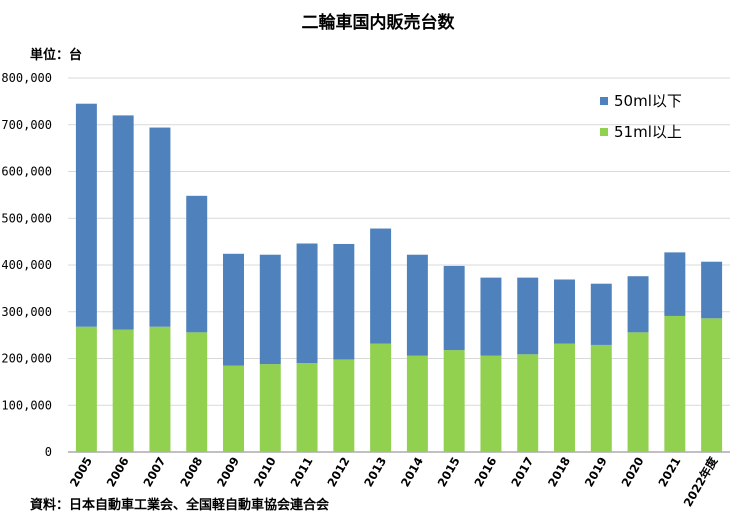 This screenshot has width=756, height=529. What do you see at coordinates (378, 23) in the screenshot?
I see `chart-title: 二輪車国内販売台数` at bounding box center [378, 23].